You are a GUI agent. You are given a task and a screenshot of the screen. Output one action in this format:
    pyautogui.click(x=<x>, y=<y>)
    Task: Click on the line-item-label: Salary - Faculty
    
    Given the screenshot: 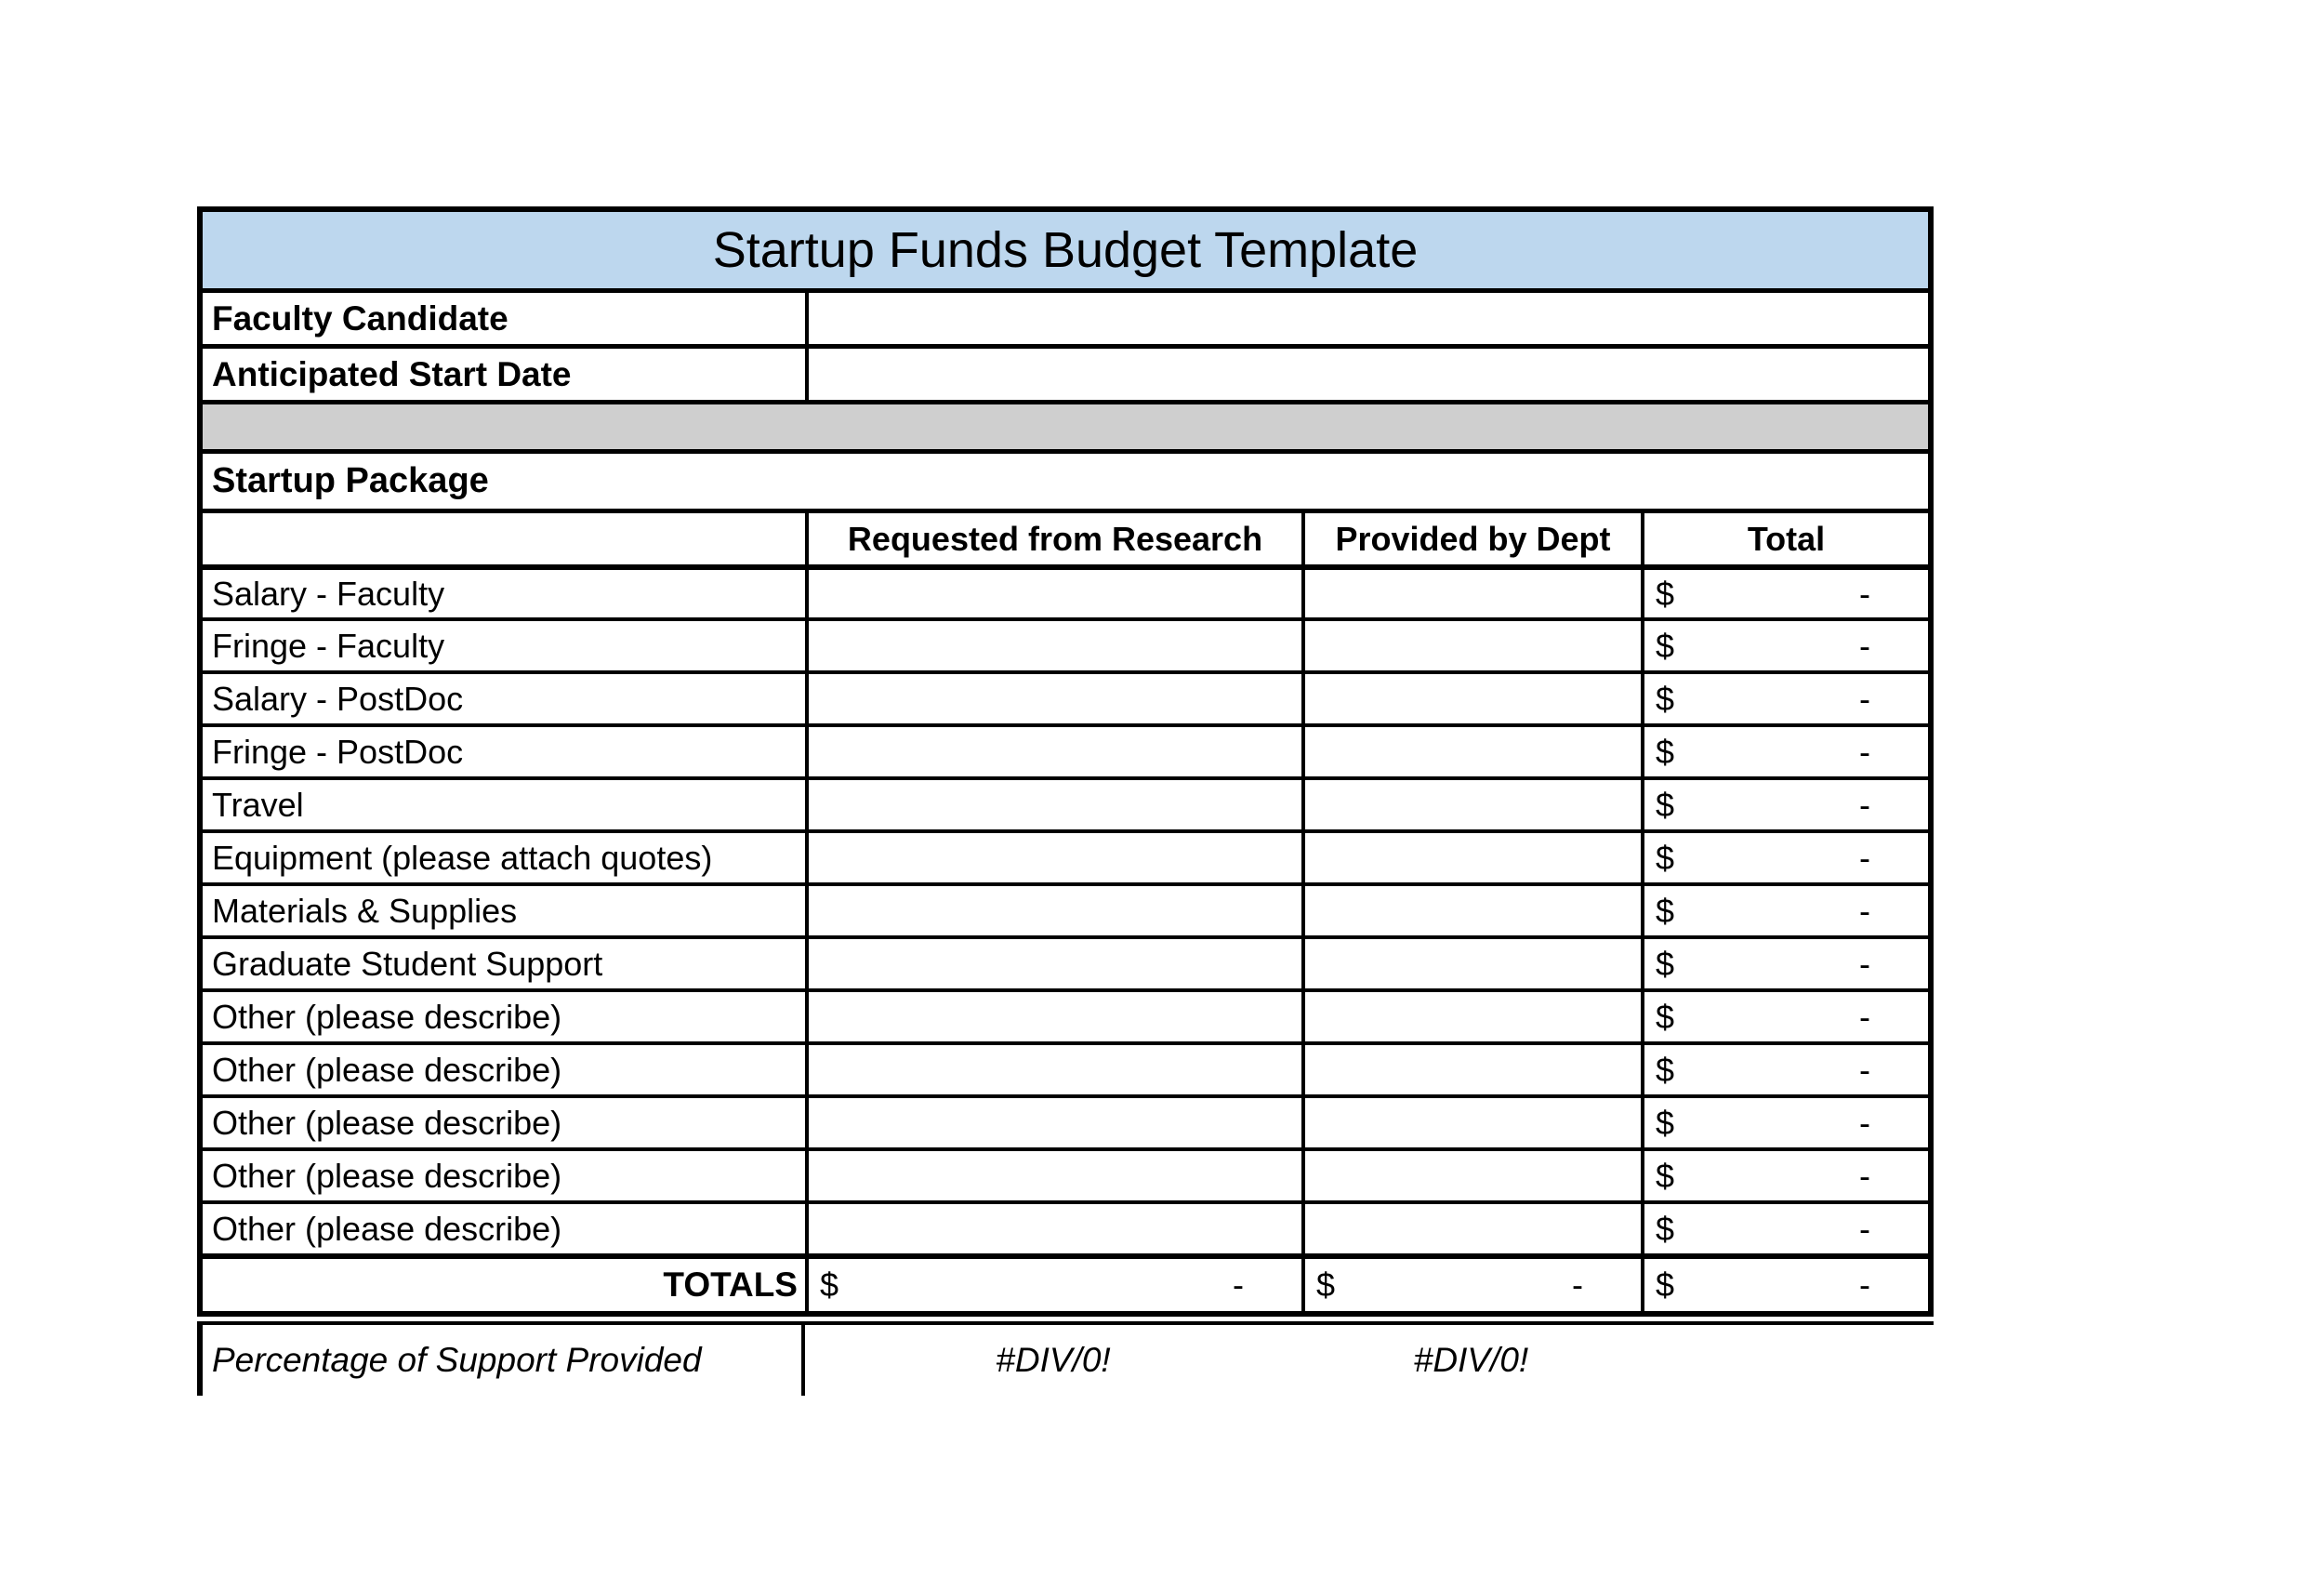 What is the action you would take?
    pyautogui.click(x=328, y=593)
    